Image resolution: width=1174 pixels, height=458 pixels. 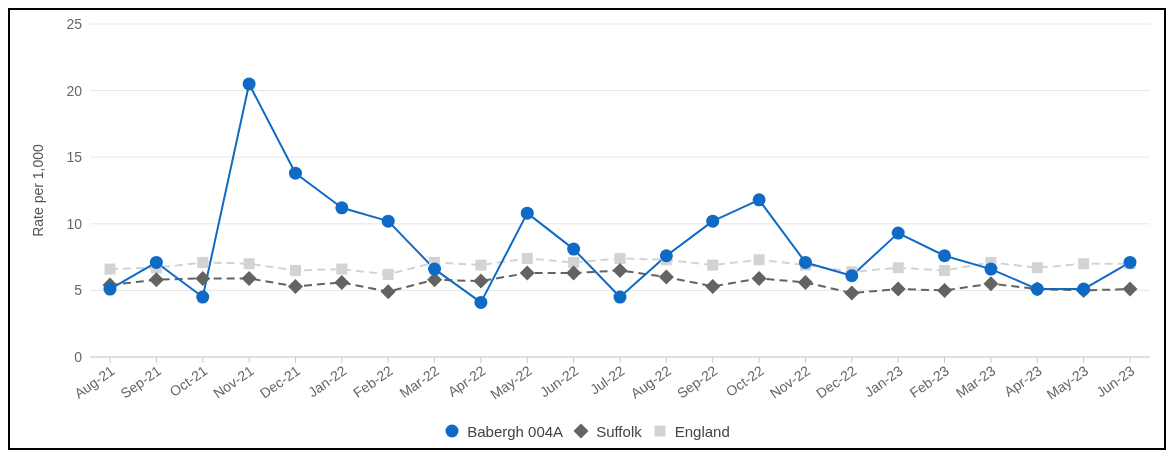 What do you see at coordinates (37, 190) in the screenshot?
I see `y-axis-title: Rate per 1,000` at bounding box center [37, 190].